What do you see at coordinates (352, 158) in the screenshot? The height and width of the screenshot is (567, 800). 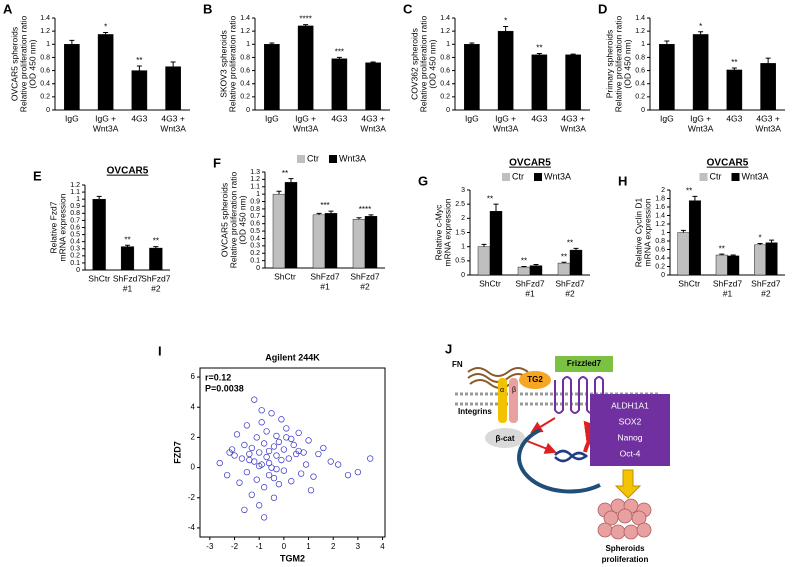 I see `legend-label: Wnt3A` at bounding box center [352, 158].